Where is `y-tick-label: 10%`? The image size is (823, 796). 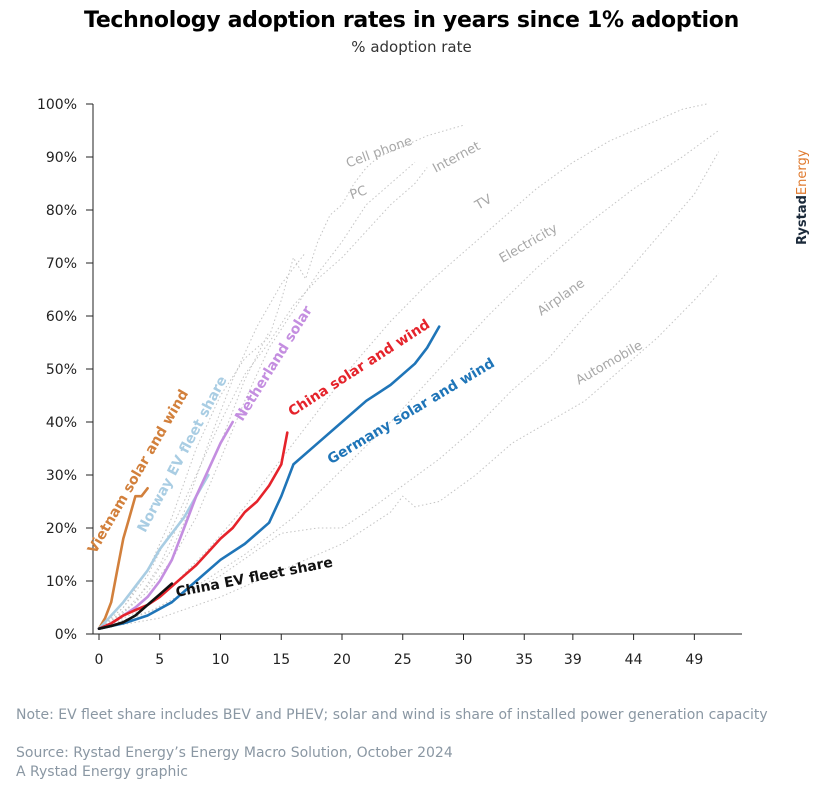 y-tick-label: 10% is located at coordinates (61, 582).